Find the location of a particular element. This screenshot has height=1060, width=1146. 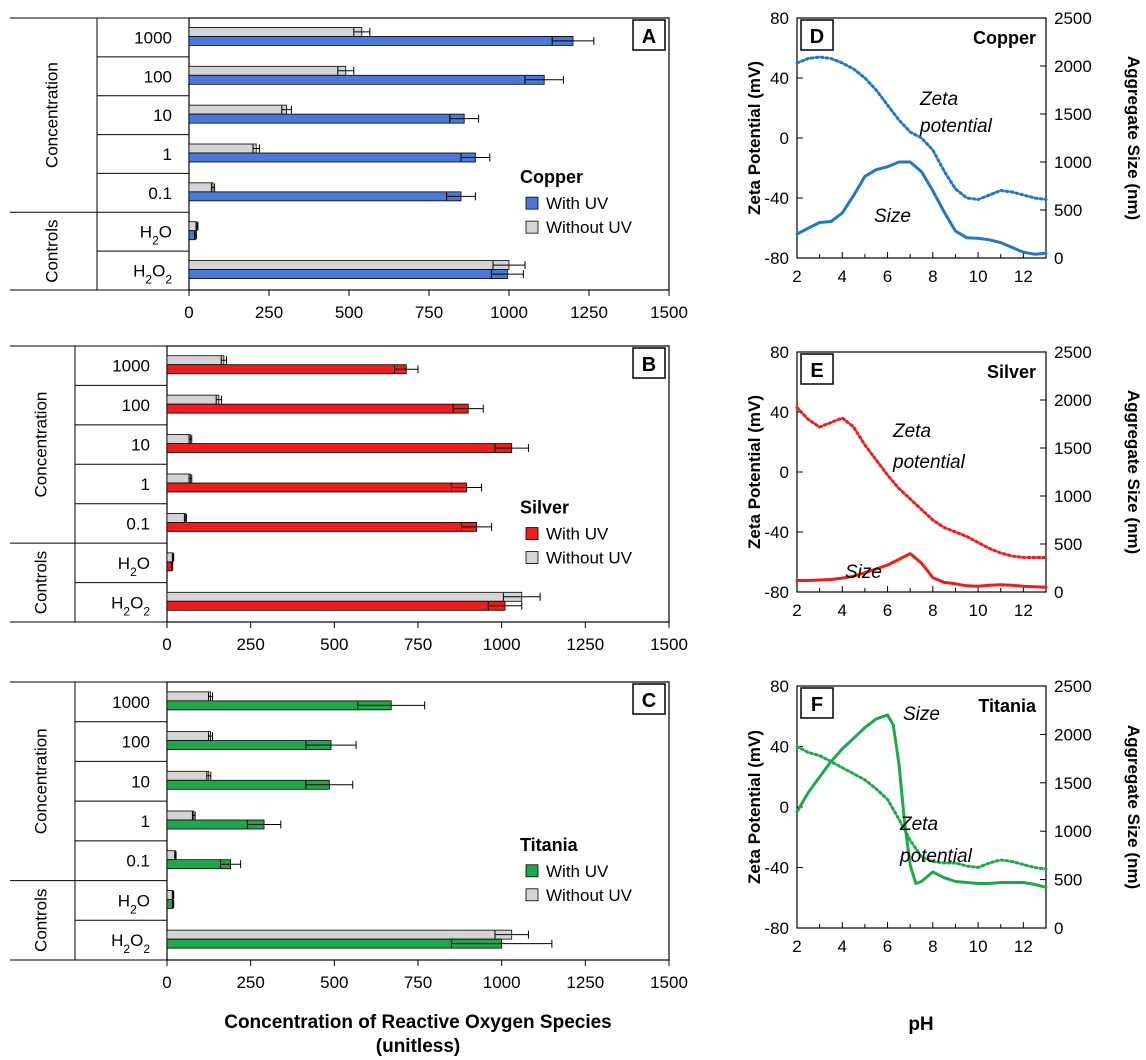

legend-label: With UV is located at coordinates (577, 534).